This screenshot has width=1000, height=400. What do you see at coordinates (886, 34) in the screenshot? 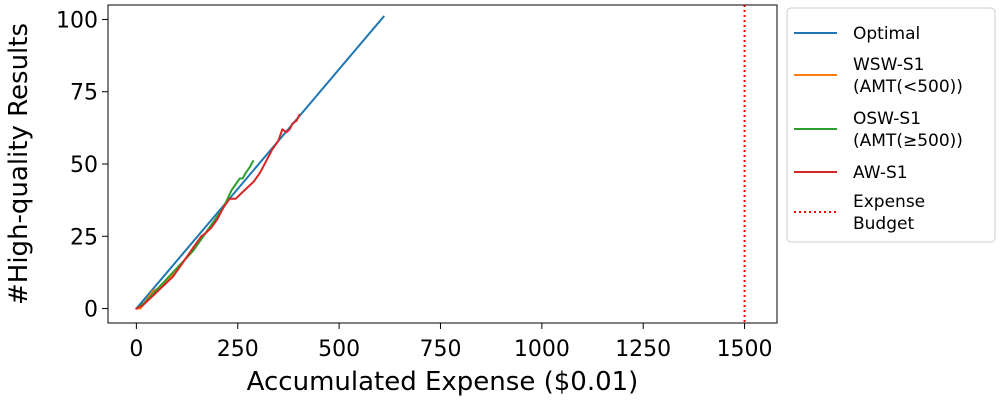
I see `legend-label-0: Optimal` at bounding box center [886, 34].